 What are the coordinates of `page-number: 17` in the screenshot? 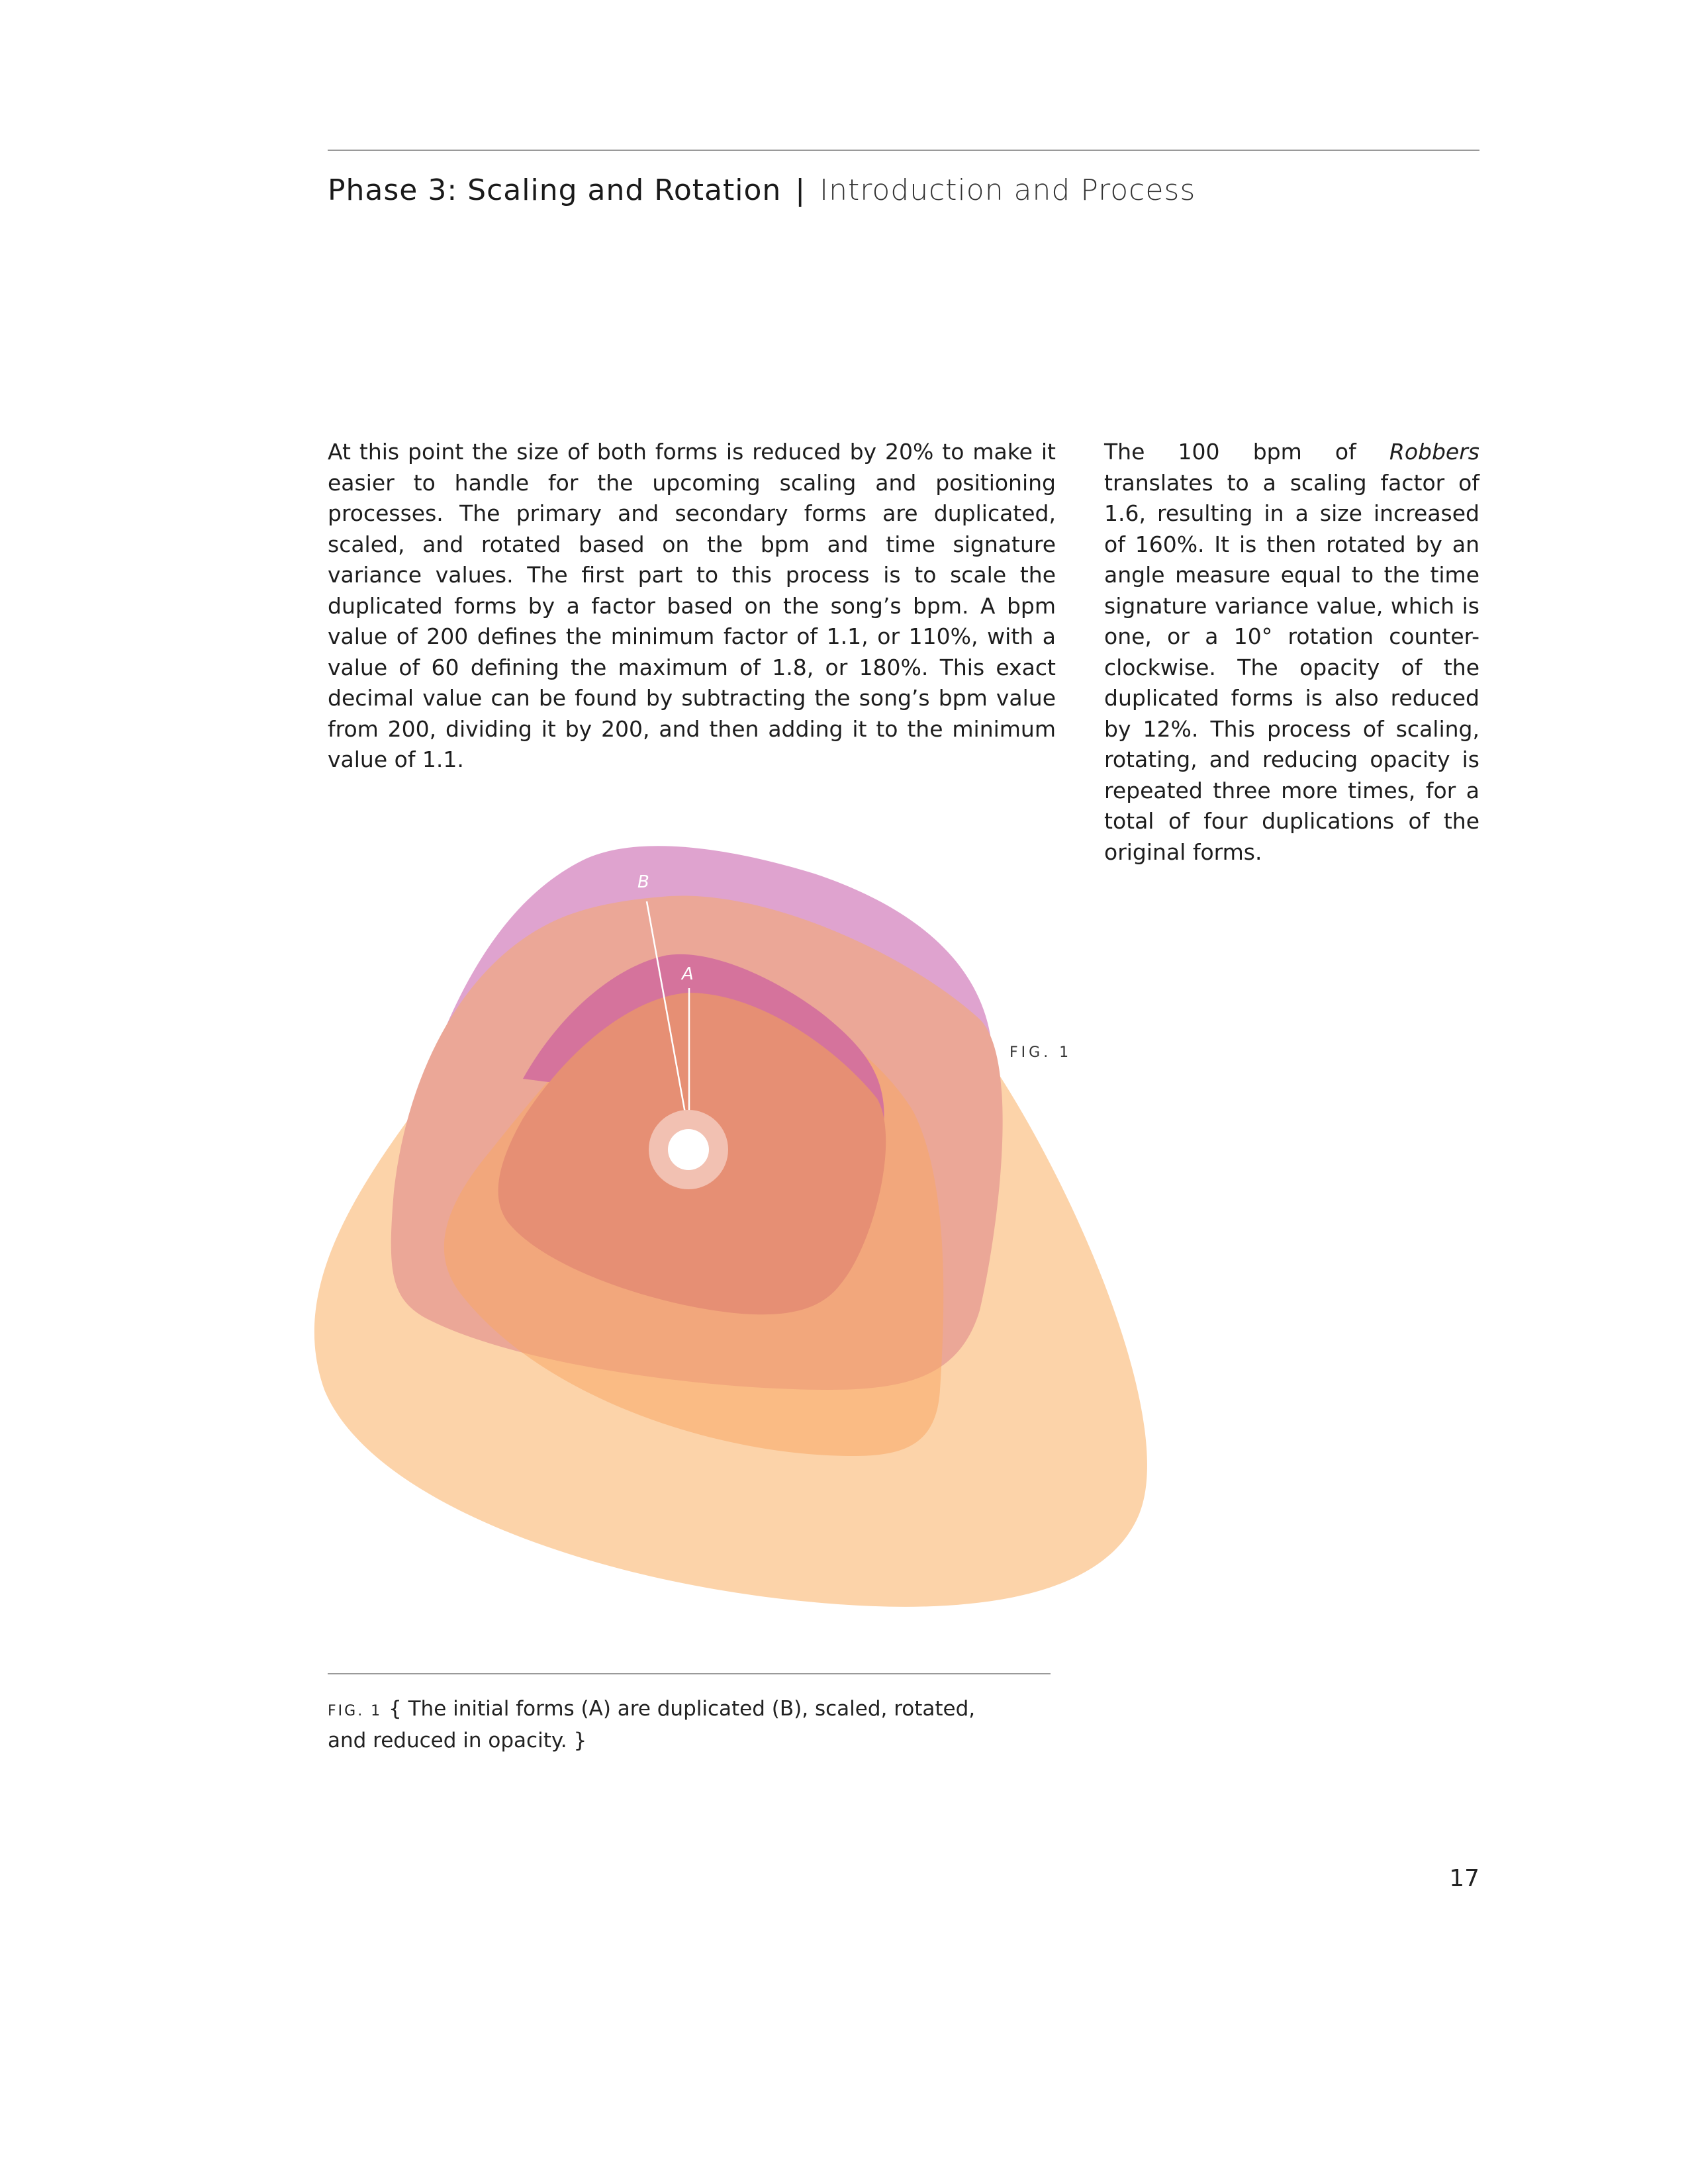 It's located at (1464, 1878).